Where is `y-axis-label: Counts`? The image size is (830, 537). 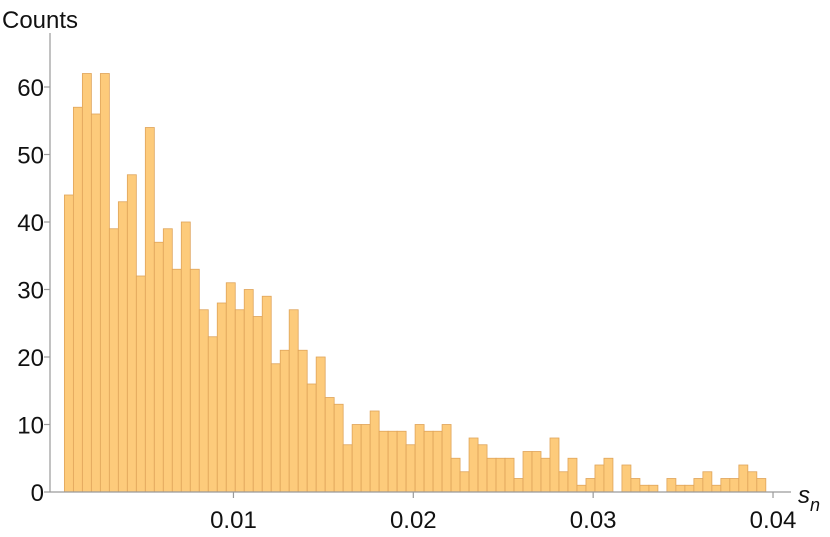
y-axis-label: Counts is located at coordinates (40, 20).